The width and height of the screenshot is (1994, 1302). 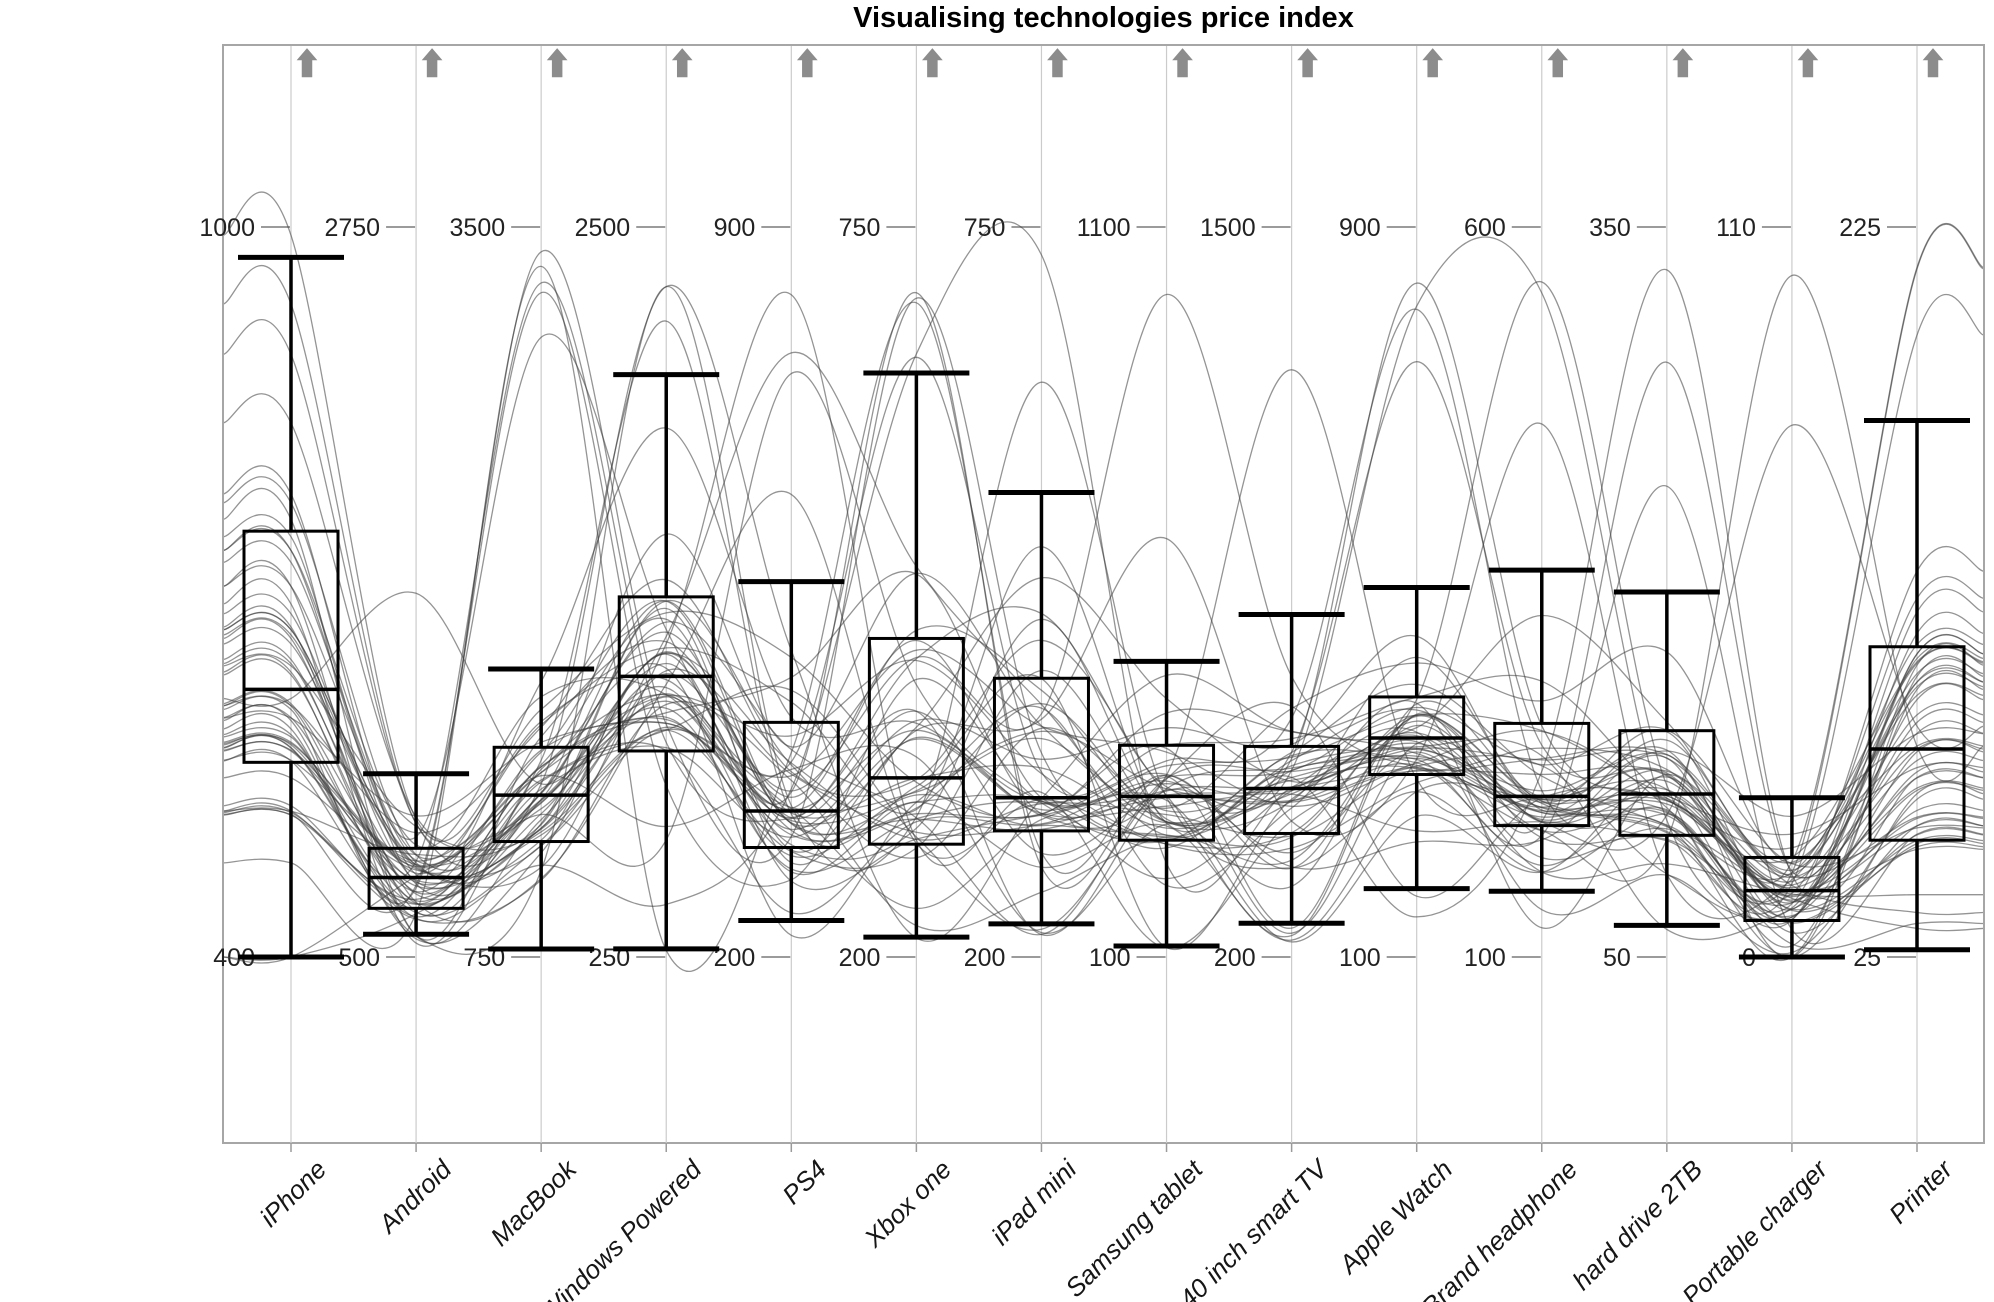 What do you see at coordinates (1120, 62) in the screenshot?
I see `axis-arrows-group` at bounding box center [1120, 62].